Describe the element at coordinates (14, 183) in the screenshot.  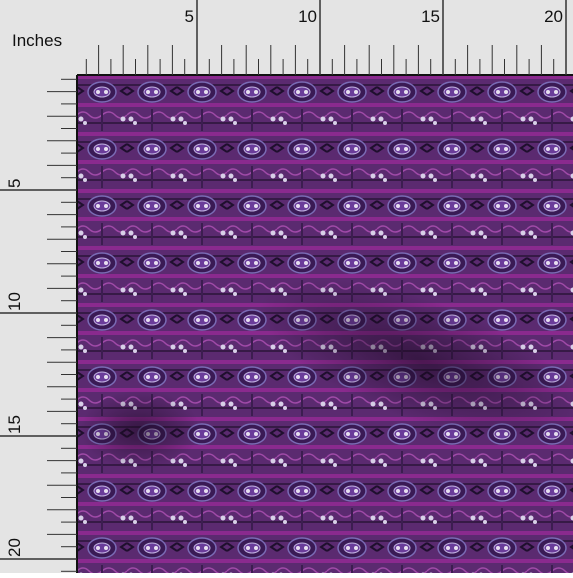
I see `left-ruler-label: 5` at that location.